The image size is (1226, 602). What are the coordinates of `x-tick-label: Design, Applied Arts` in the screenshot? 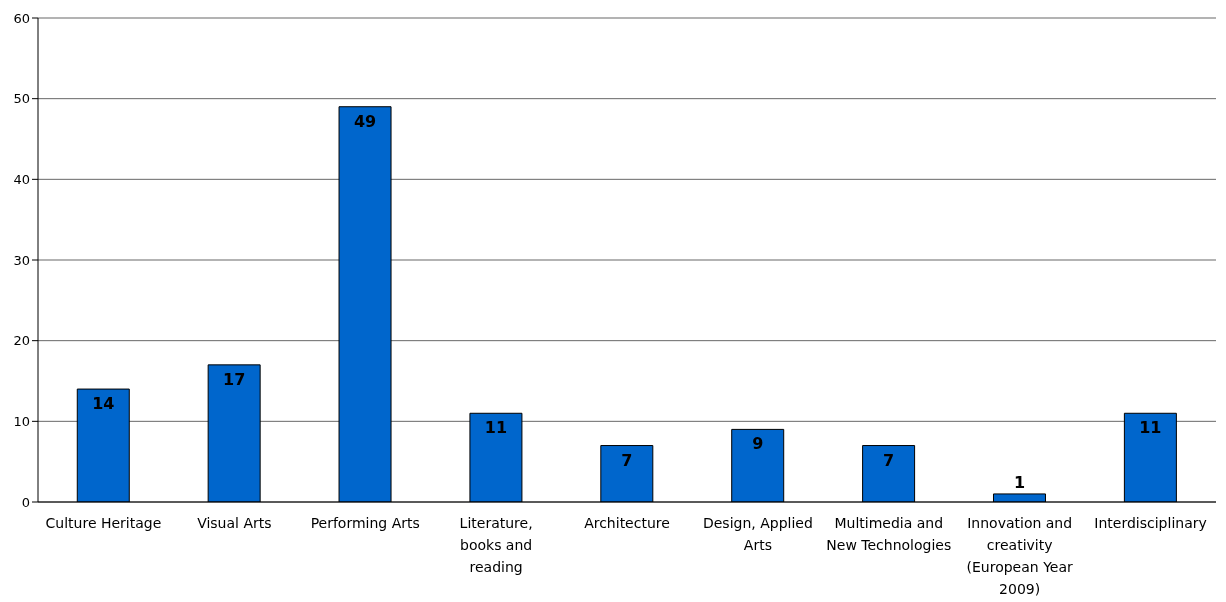 It's located at (757, 534).